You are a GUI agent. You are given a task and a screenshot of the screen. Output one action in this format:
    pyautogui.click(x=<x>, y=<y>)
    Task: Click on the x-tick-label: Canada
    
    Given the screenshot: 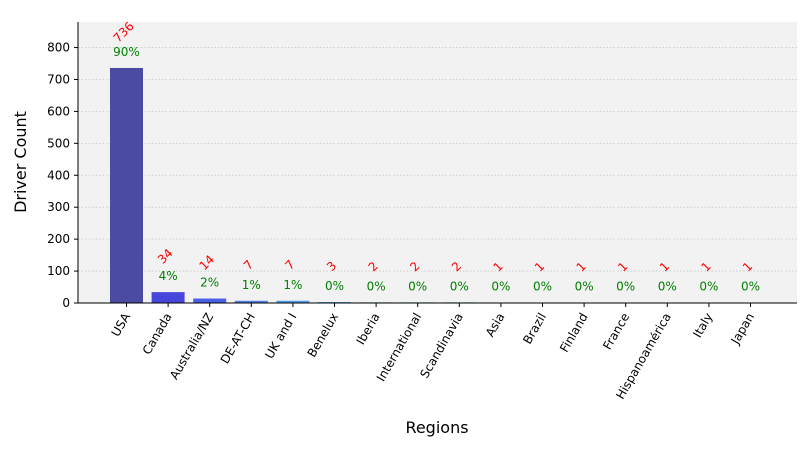 What is the action you would take?
    pyautogui.click(x=157, y=334)
    